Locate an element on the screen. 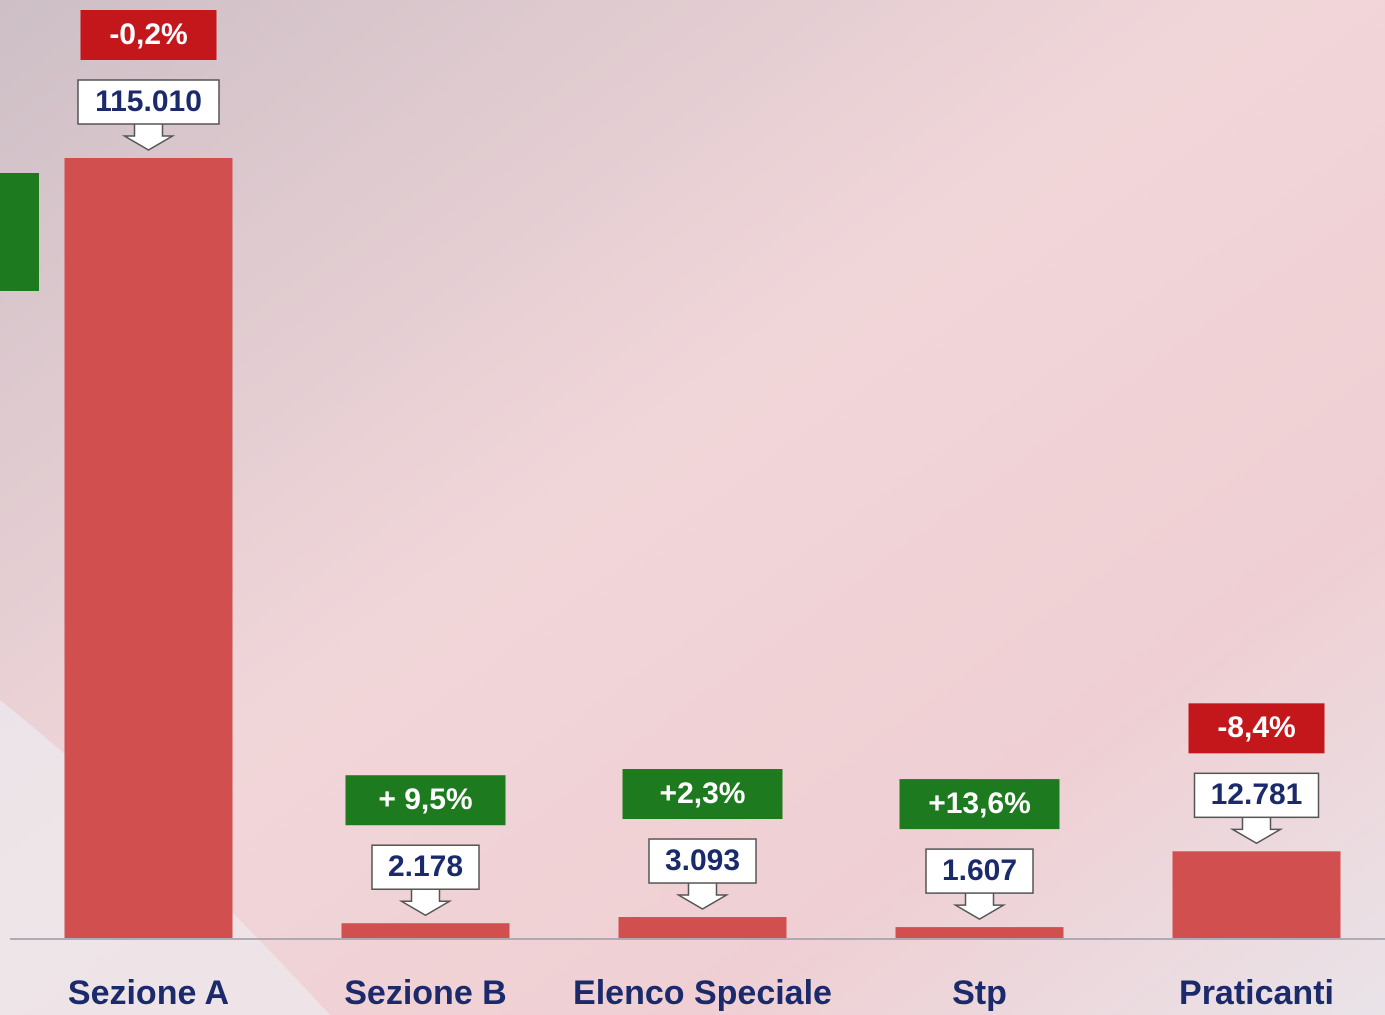 This screenshot has width=1385, height=1015. change-label: -8,4% is located at coordinates (1256, 727).